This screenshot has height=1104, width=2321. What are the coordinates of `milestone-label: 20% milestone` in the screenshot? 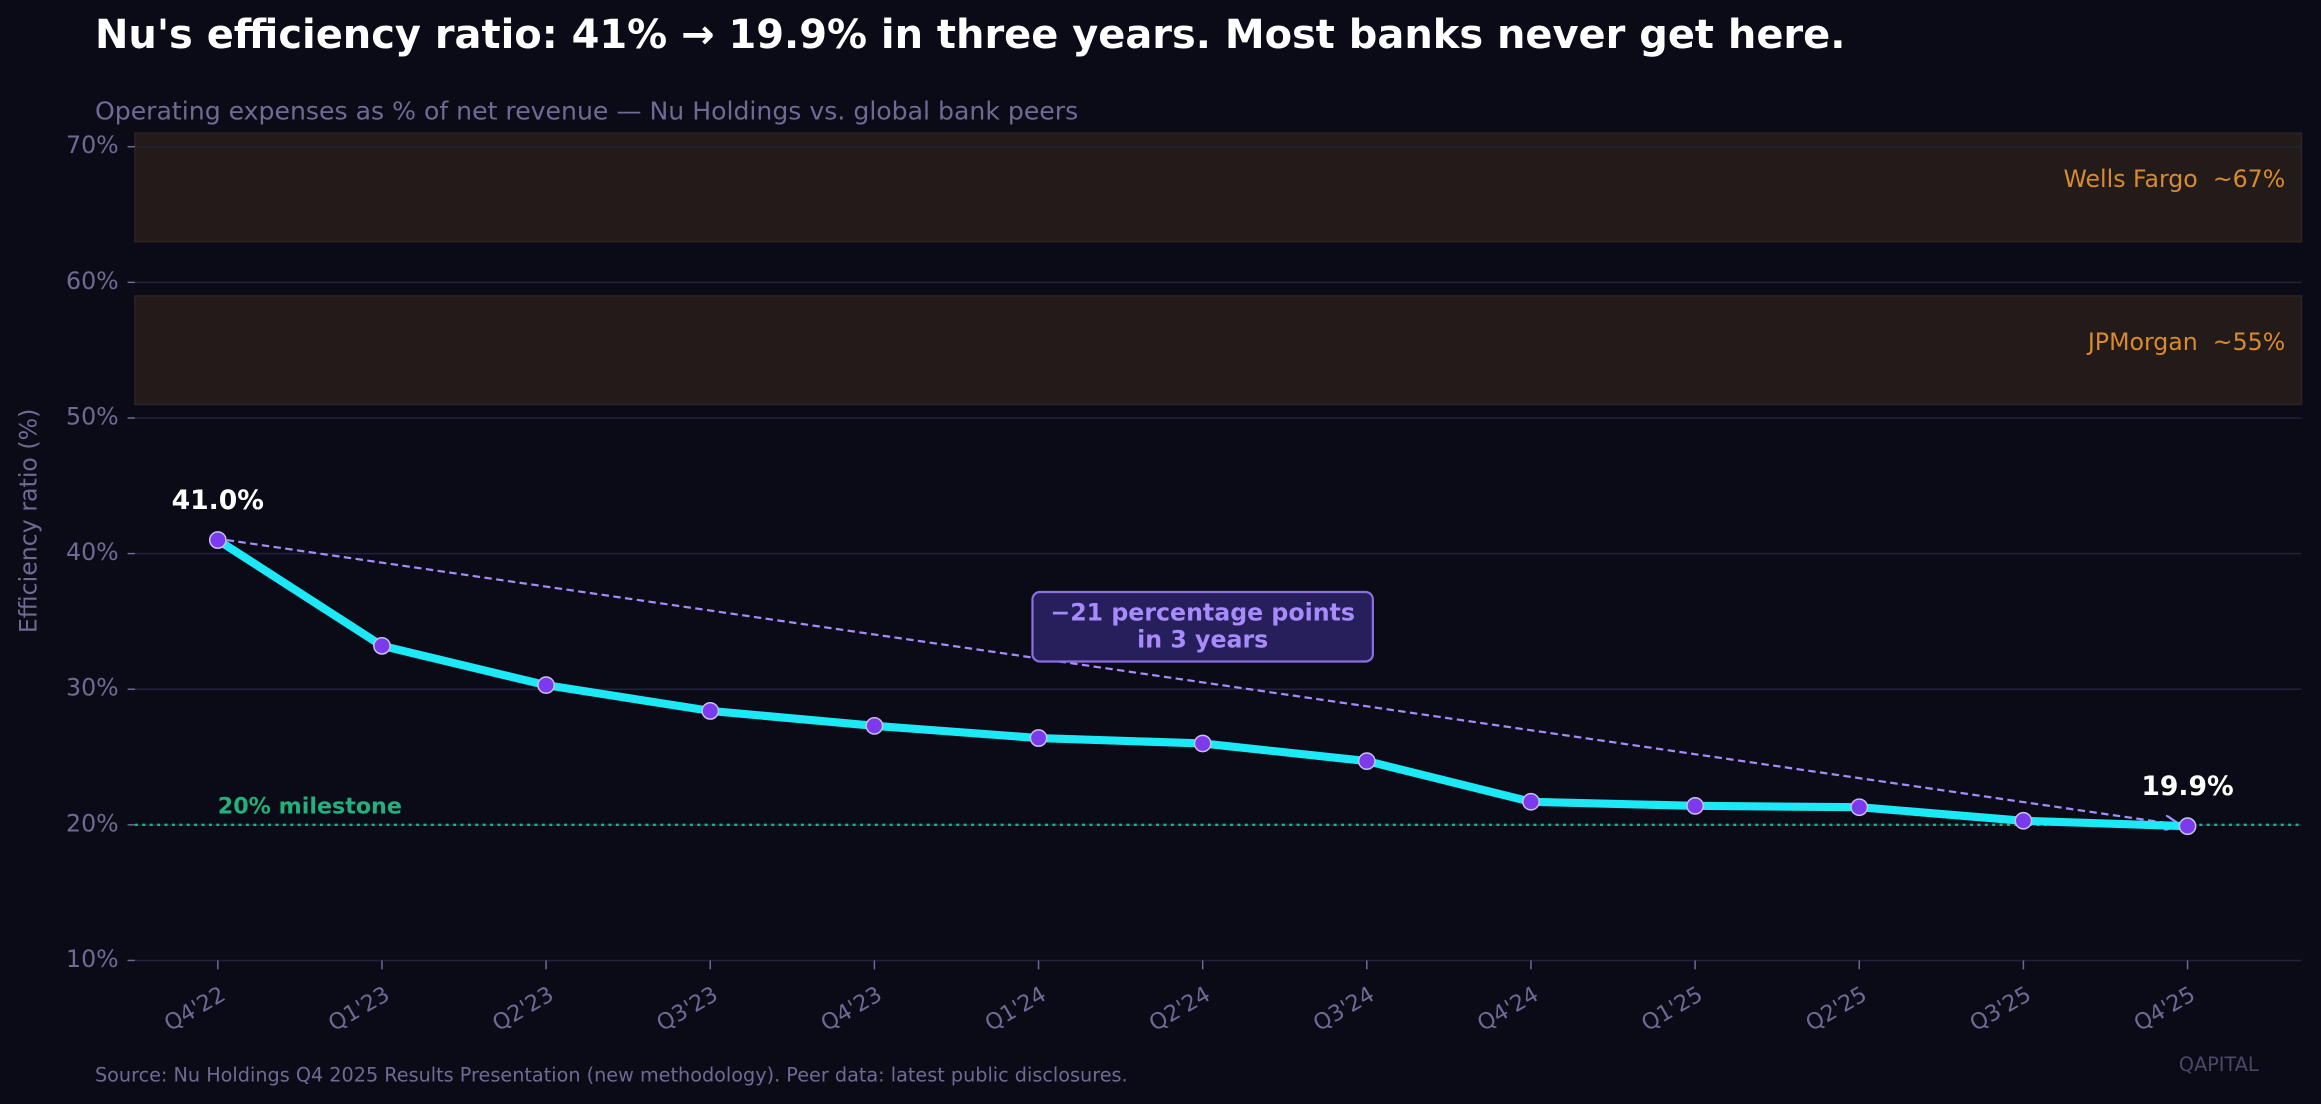 It's located at (310, 807).